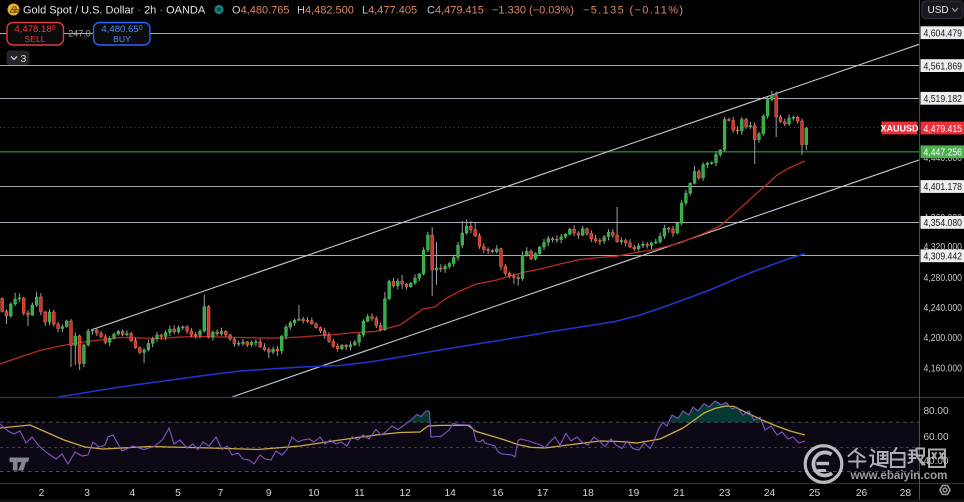 The height and width of the screenshot is (502, 964). Describe the element at coordinates (455, 11) in the screenshot. I see `svg-text: C4,479.415` at that location.